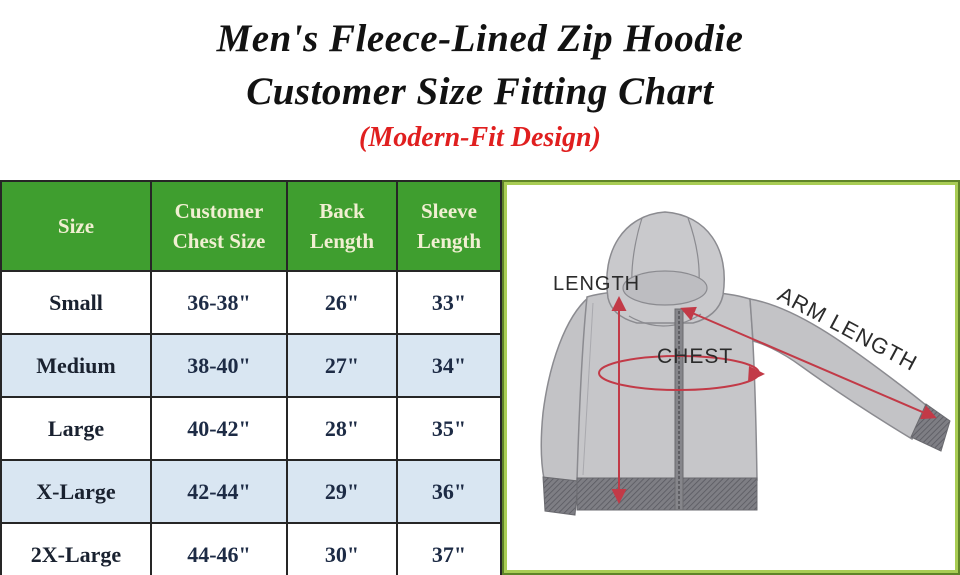  I want to click on hood-face-opening, so click(665, 288).